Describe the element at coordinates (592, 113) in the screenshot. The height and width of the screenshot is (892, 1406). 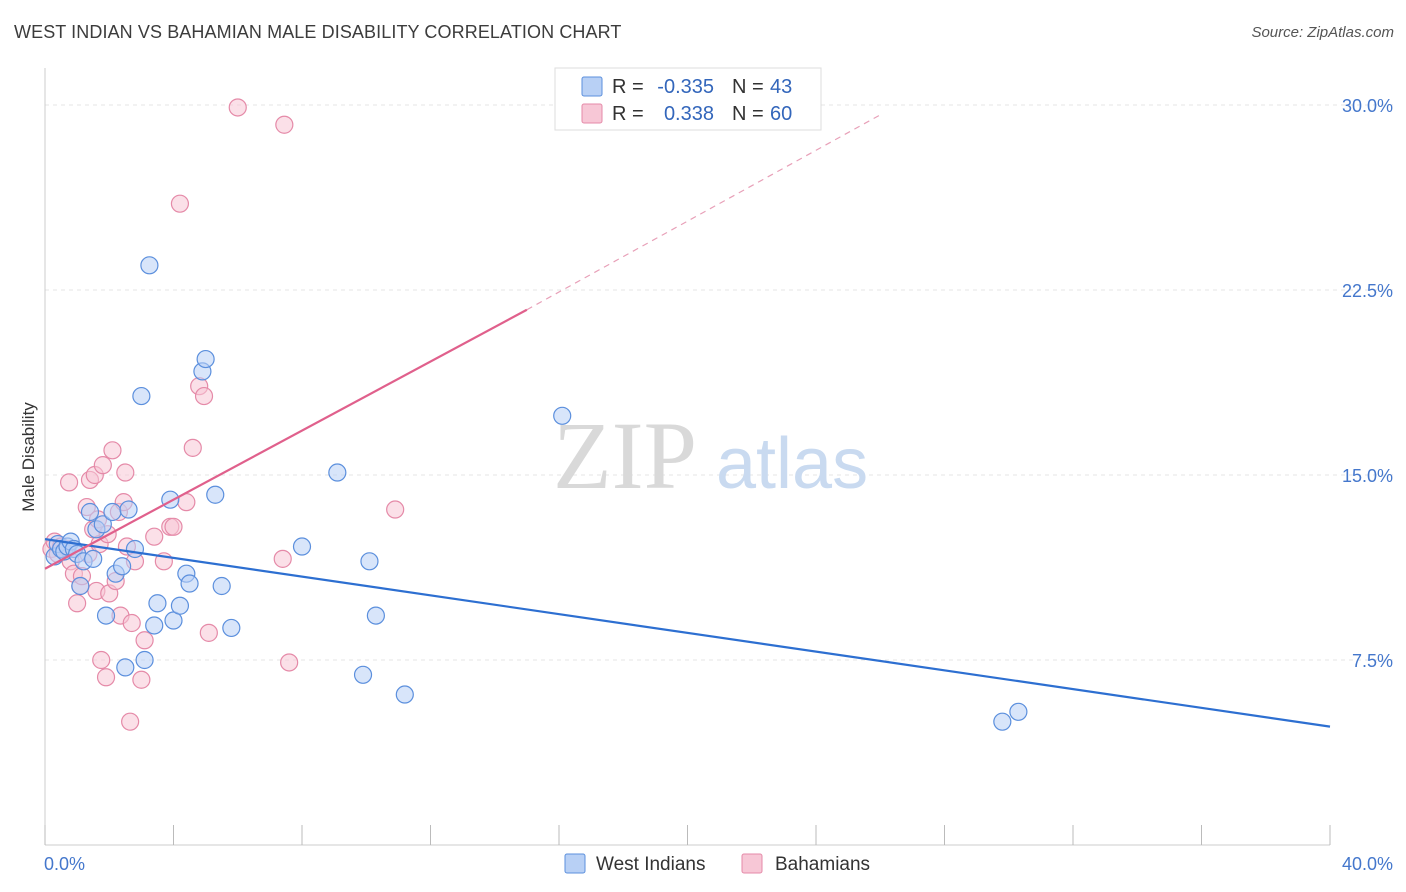
I see `legend-swatch-bahamians` at that location.